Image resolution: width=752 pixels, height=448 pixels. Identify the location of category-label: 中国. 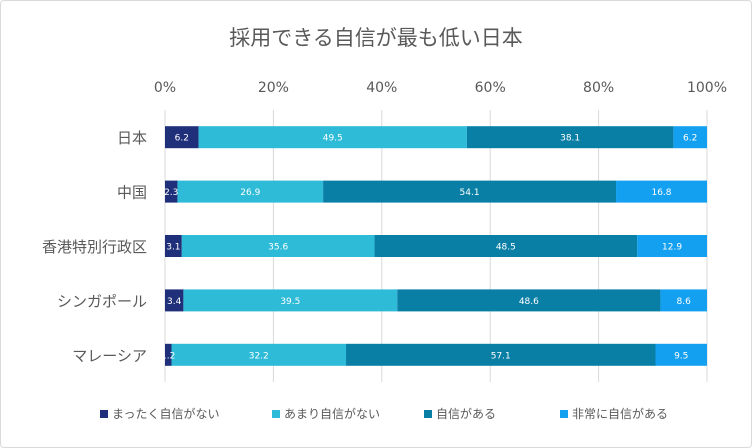
(132, 193).